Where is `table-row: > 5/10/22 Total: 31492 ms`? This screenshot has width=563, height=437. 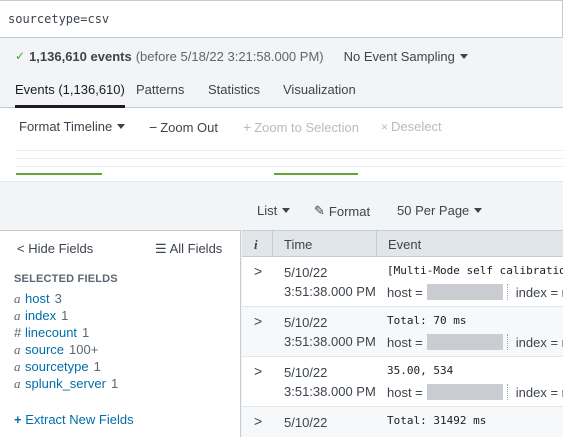 table-row: > 5/10/22 Total: 31492 ms is located at coordinates (402, 422).